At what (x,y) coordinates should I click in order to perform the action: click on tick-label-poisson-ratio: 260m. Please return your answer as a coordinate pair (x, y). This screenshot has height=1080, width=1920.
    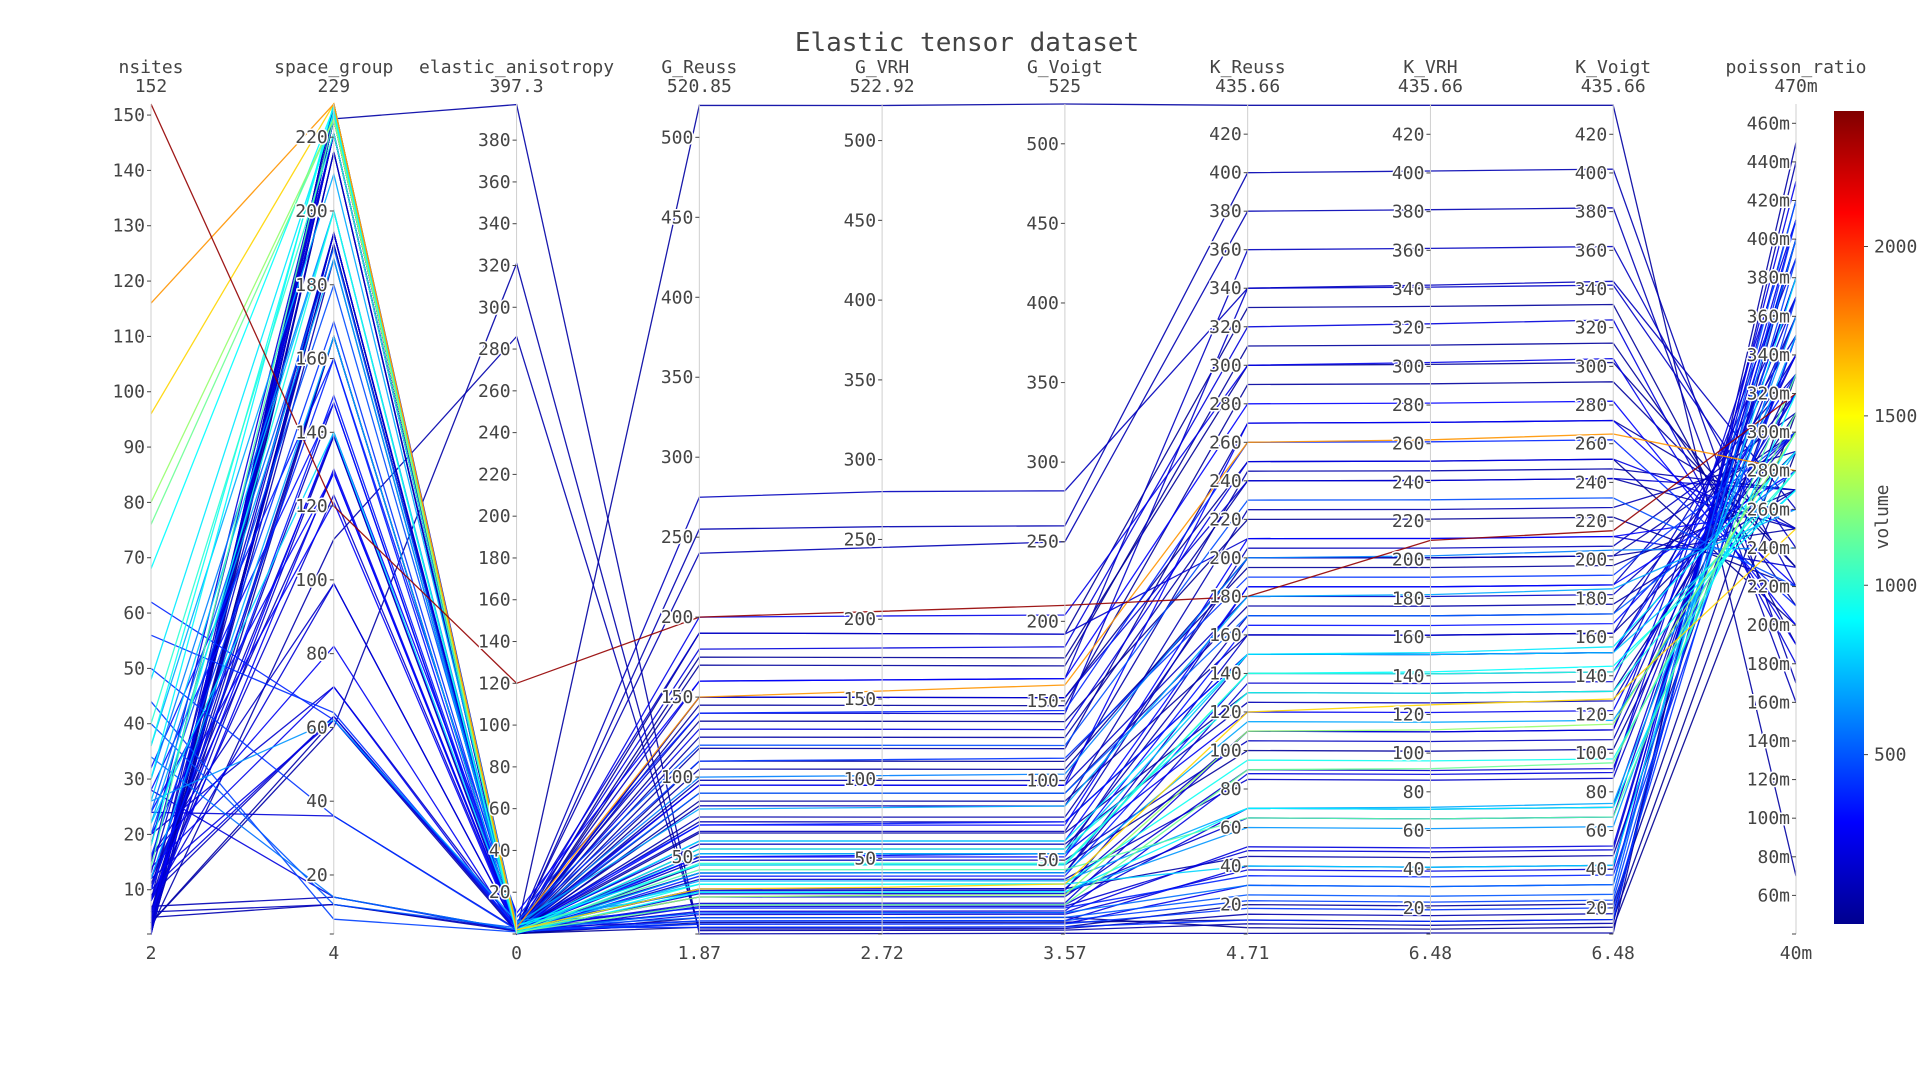
    Looking at the image, I should click on (1768, 509).